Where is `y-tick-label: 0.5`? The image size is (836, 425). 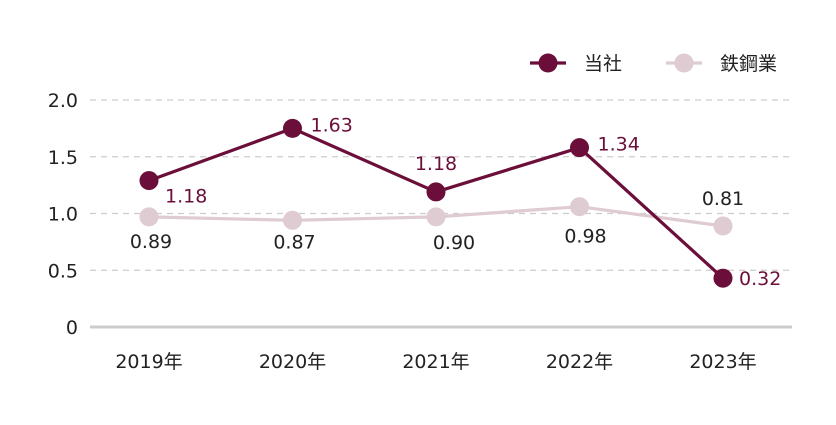
y-tick-label: 0.5 is located at coordinates (63, 271).